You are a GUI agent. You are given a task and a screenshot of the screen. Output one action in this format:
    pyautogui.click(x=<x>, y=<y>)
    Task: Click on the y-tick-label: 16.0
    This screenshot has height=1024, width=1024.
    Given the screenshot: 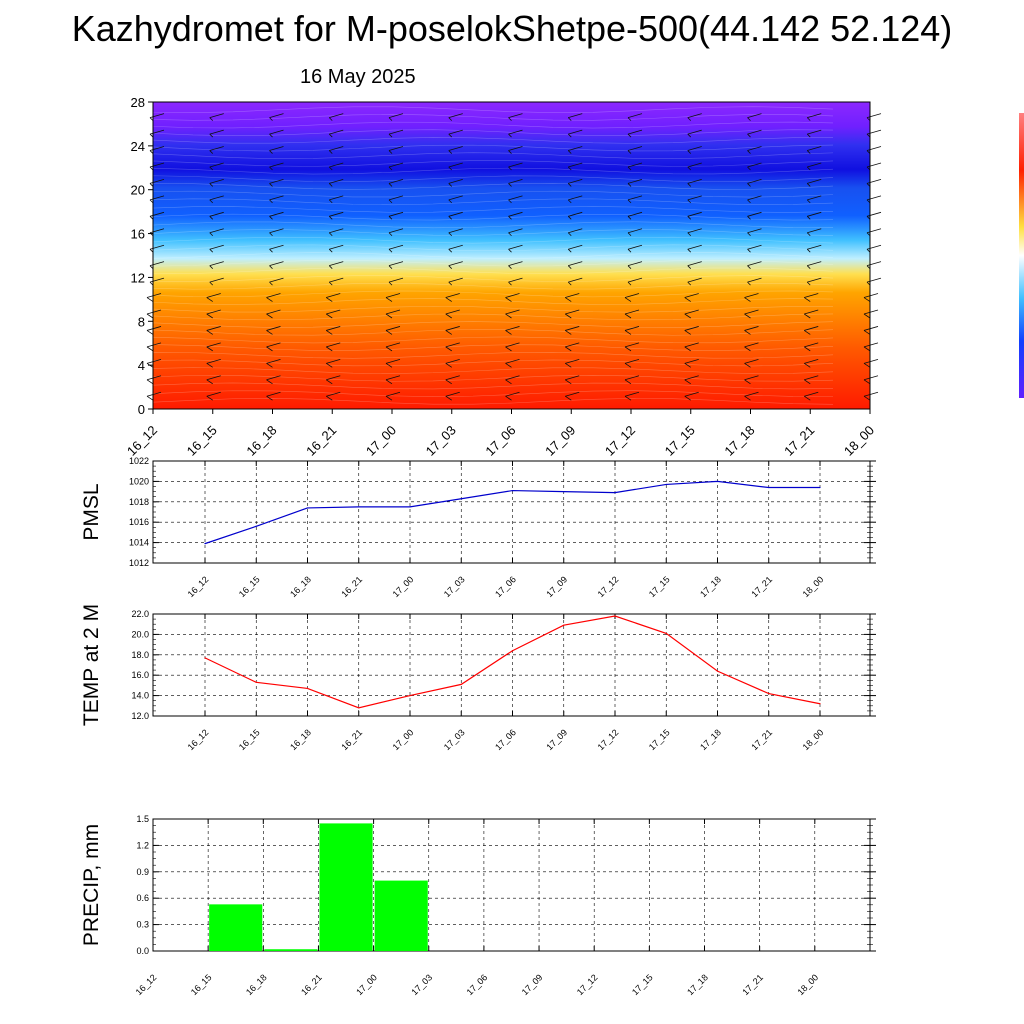 What is the action you would take?
    pyautogui.click(x=140, y=675)
    